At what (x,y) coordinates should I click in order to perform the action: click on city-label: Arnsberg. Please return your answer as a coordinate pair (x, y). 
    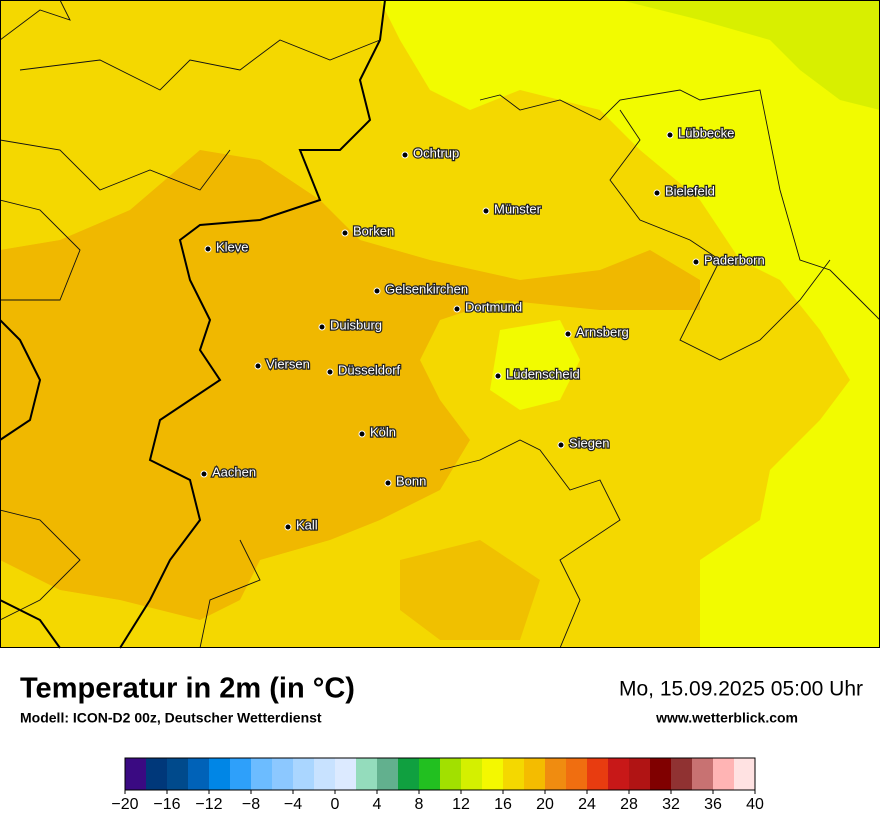
    Looking at the image, I should click on (602, 331).